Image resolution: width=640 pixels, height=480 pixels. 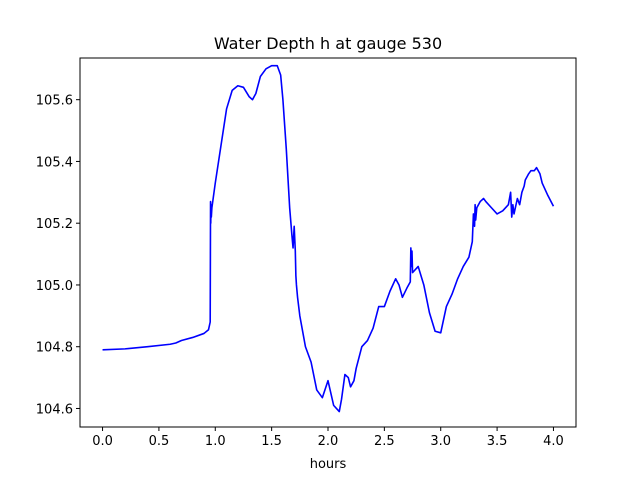 What do you see at coordinates (102, 441) in the screenshot?
I see `x-tick-label: 0.0` at bounding box center [102, 441].